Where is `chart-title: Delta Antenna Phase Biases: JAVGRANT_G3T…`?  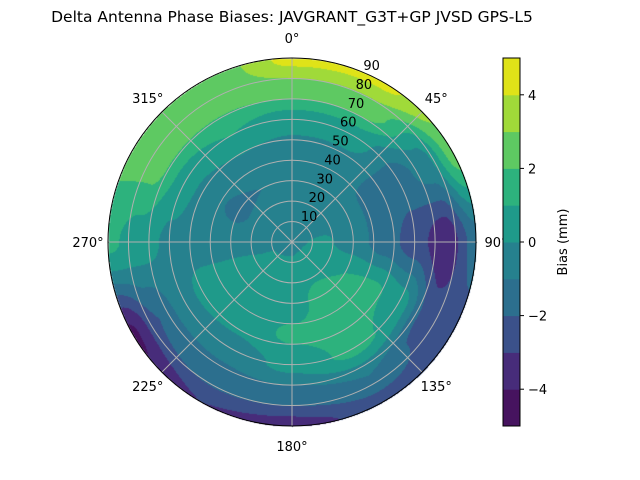 chart-title: Delta Antenna Phase Biases: JAVGRANT_G3T… is located at coordinates (292, 17).